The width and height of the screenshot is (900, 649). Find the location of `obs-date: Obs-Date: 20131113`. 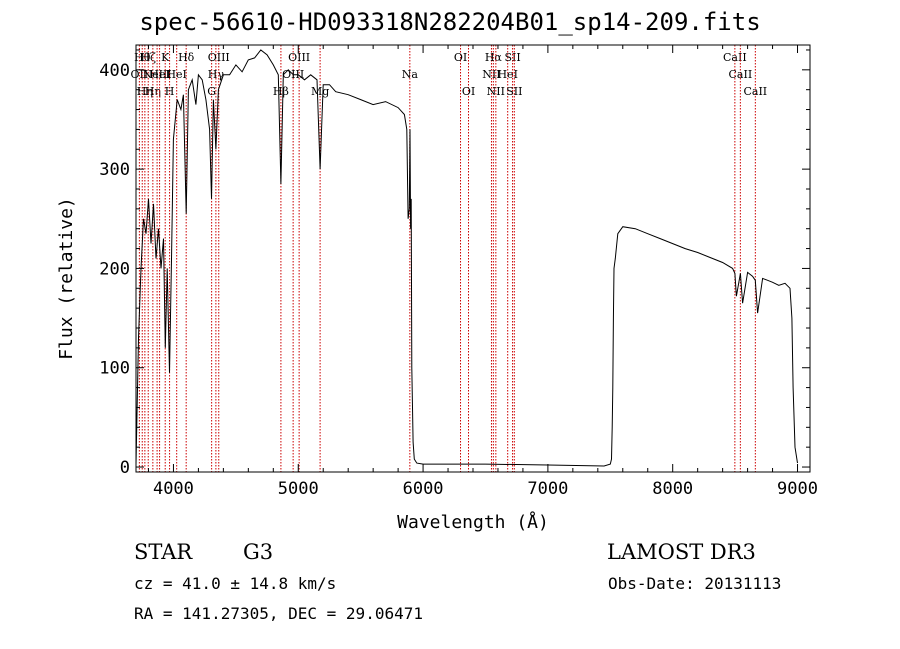

obs-date: Obs-Date: 20131113 is located at coordinates (695, 583).